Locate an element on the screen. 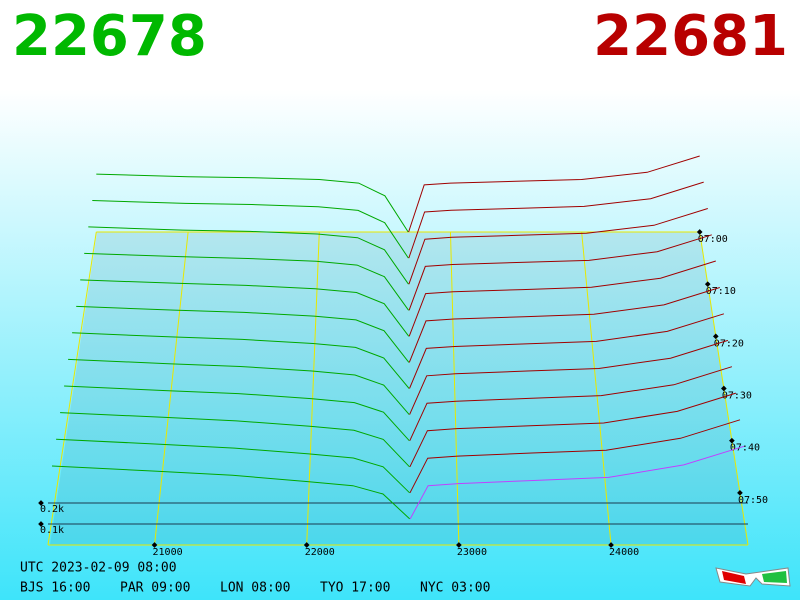 The image size is (800, 600). time-tick-label: 07:00 is located at coordinates (713, 239).